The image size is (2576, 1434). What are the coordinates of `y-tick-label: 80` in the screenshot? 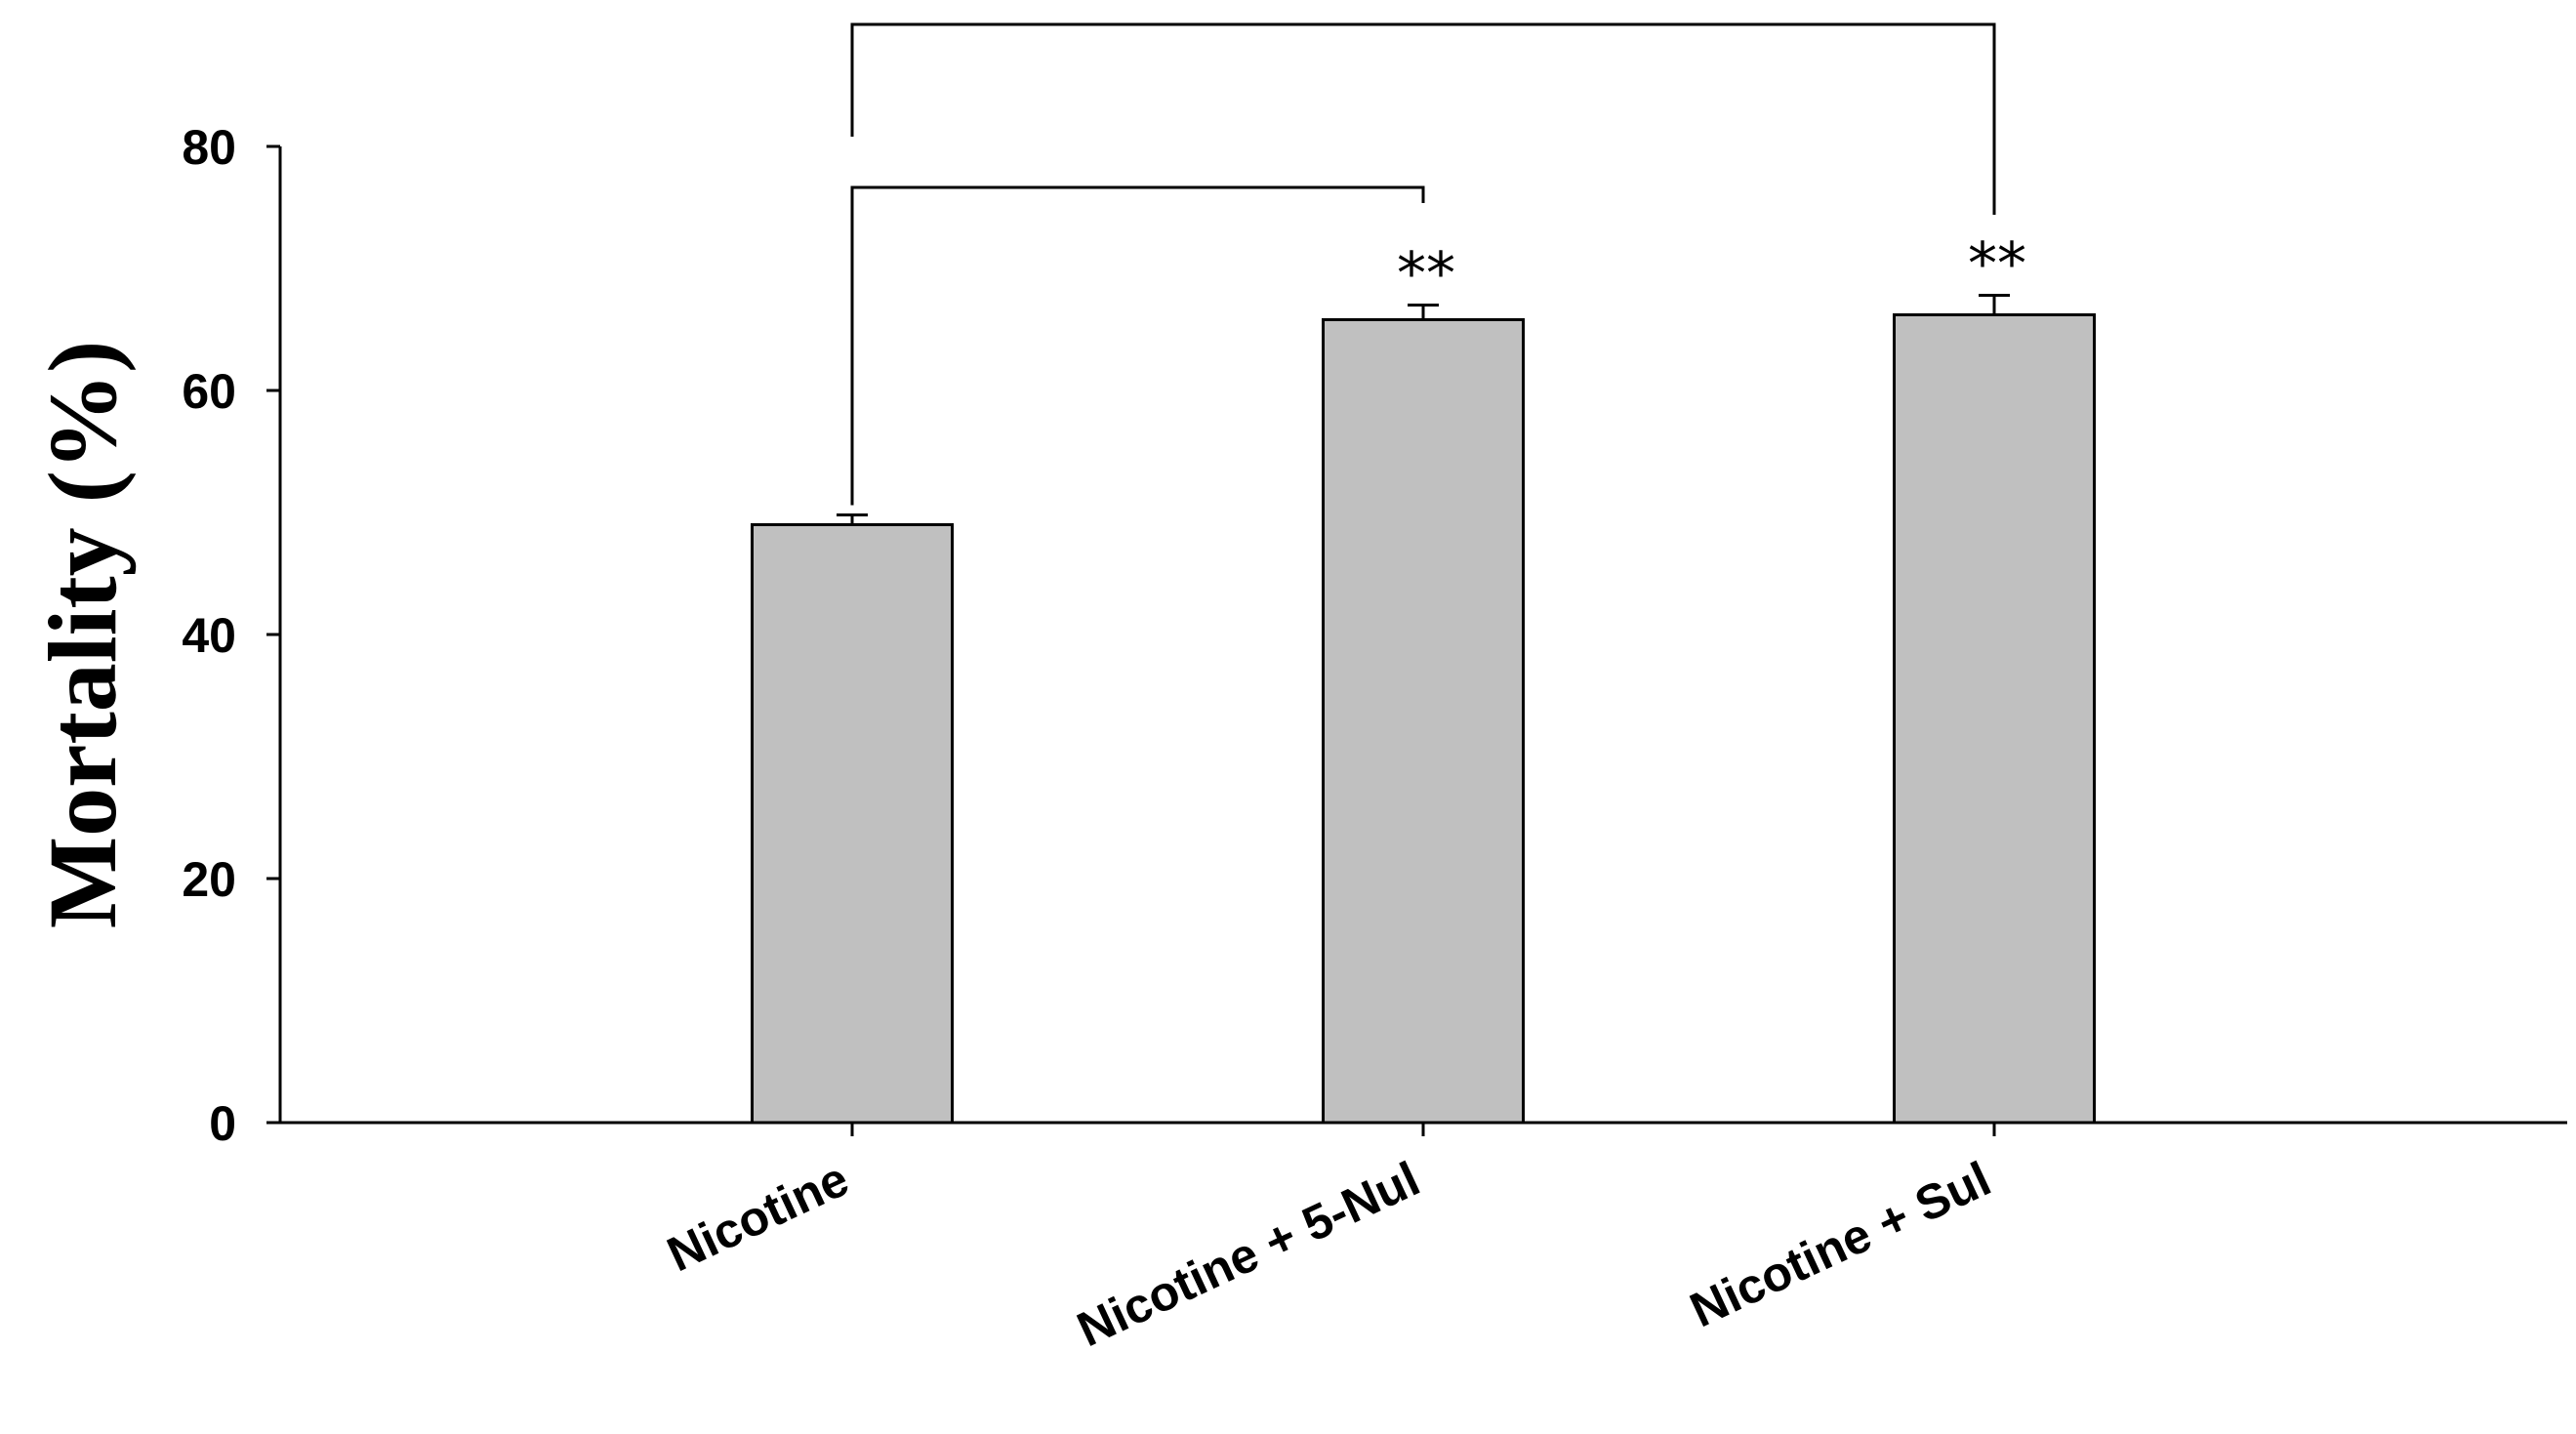 It's located at (209, 147).